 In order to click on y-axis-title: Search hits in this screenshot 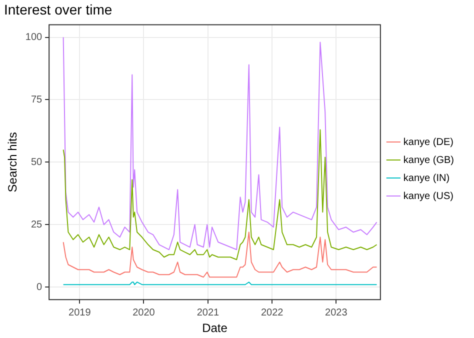, I will do `click(13, 162)`.